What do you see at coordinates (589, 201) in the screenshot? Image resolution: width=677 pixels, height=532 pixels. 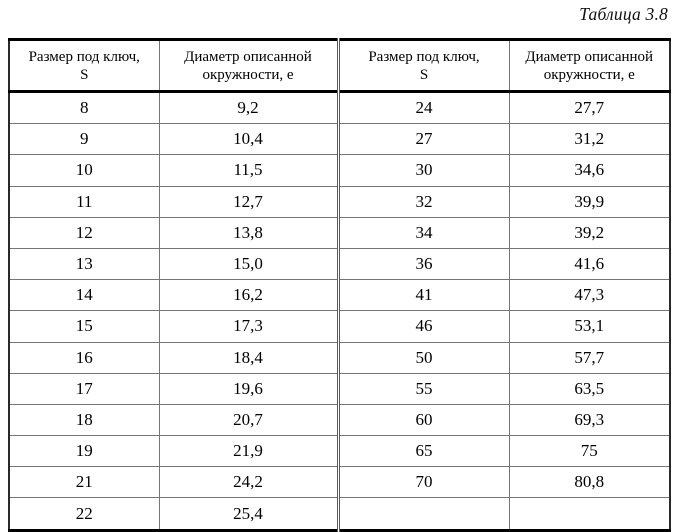 I see `cell-diameter: 39,9` at bounding box center [589, 201].